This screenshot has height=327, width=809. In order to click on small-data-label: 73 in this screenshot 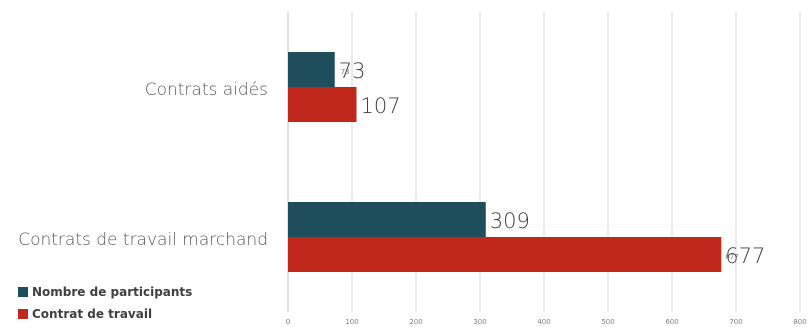, I will do `click(345, 72)`.